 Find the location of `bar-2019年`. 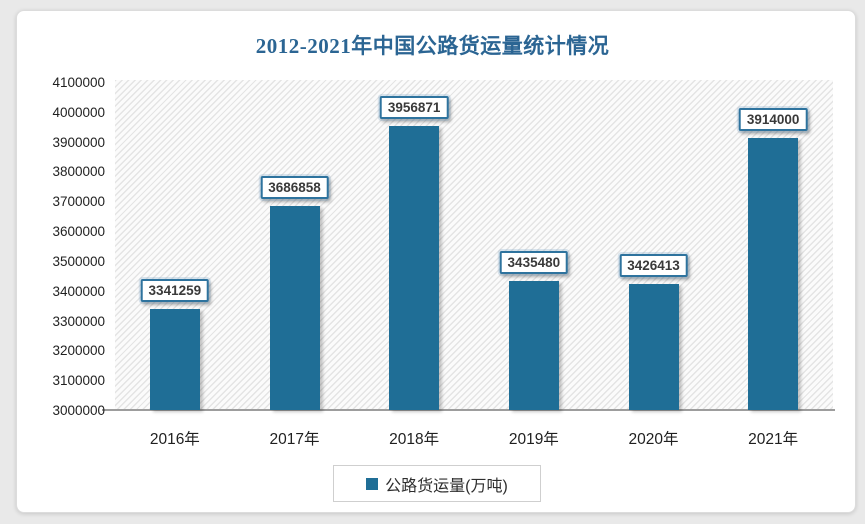

bar-2019年 is located at coordinates (533, 345).